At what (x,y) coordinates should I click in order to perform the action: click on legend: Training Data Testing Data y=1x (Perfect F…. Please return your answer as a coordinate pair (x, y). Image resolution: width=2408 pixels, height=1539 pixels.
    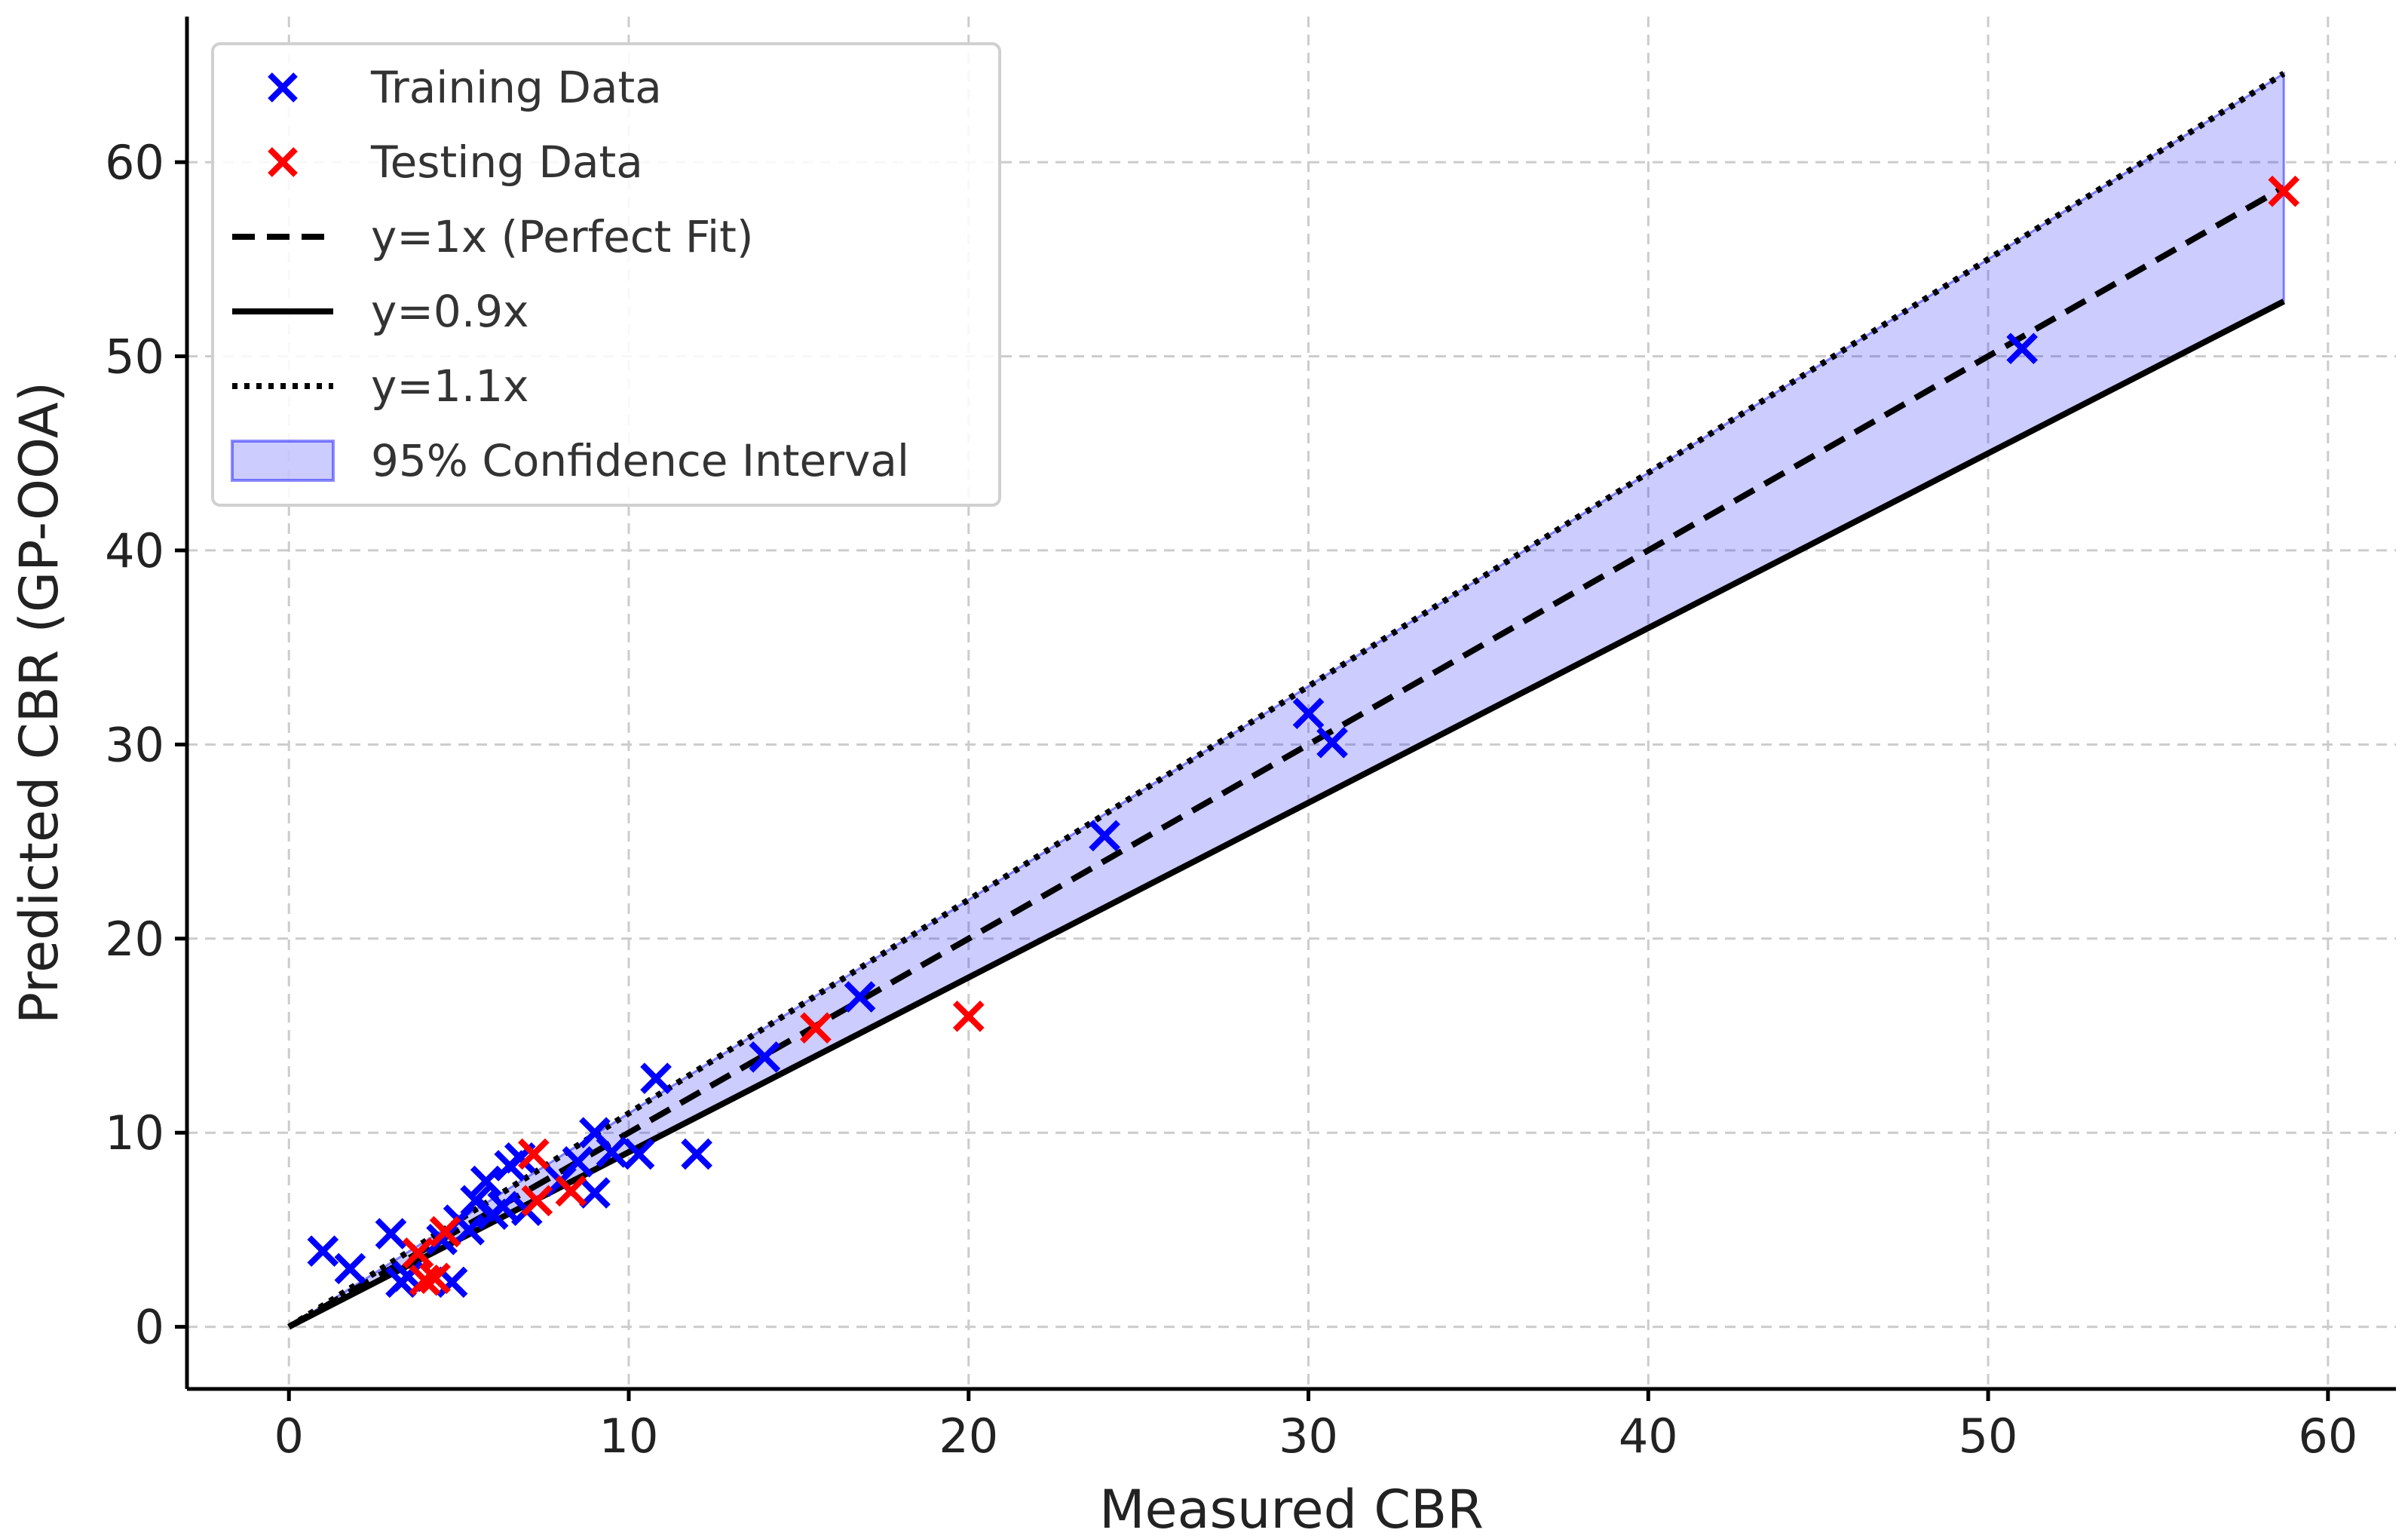
    Looking at the image, I should click on (606, 274).